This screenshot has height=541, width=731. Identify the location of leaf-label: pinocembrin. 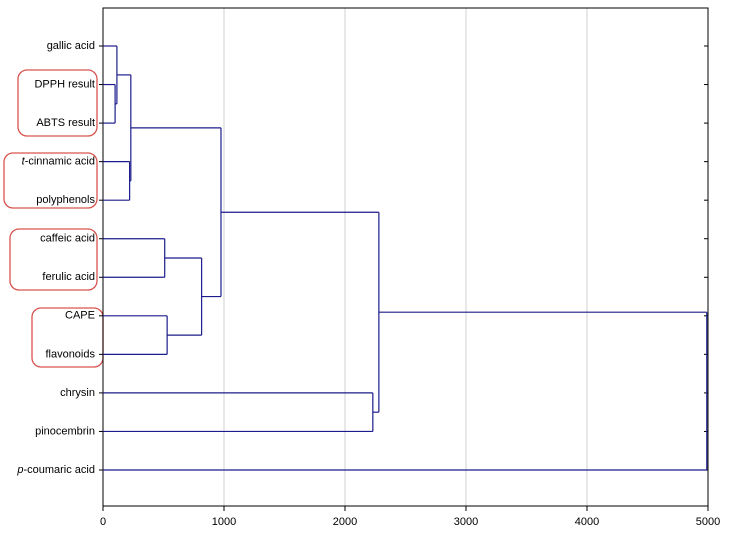
(65, 431).